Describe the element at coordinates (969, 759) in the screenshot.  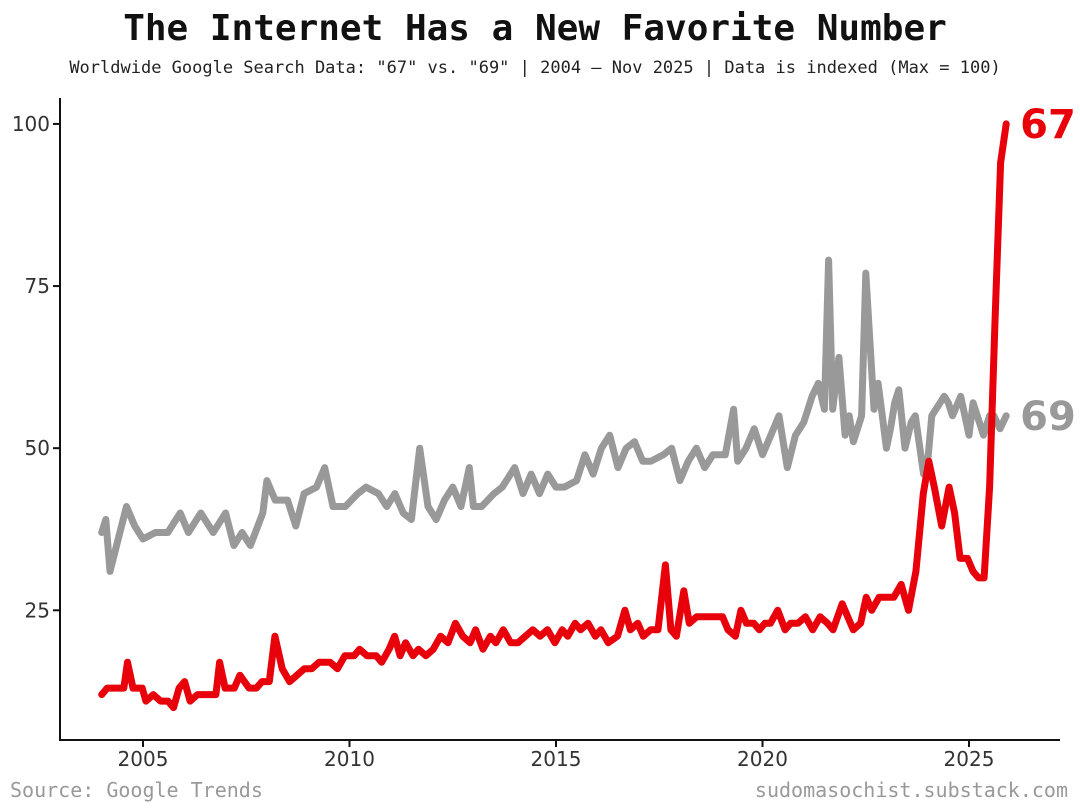
I see `x-tick-label: 2025` at that location.